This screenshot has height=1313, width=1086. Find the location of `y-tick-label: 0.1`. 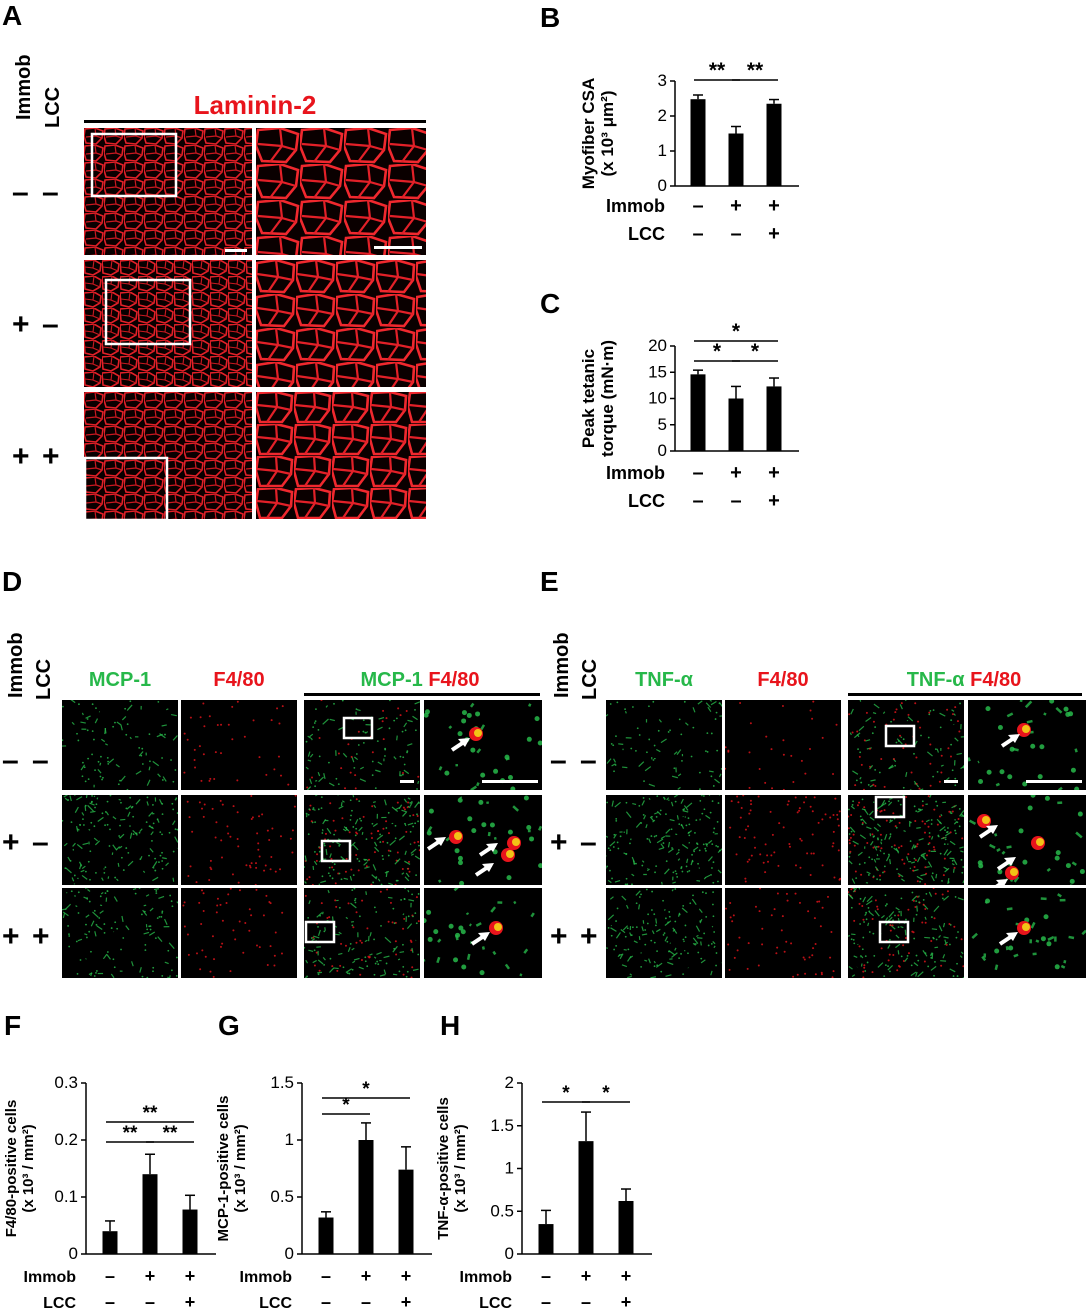

y-tick-label: 0.1 is located at coordinates (66, 1196).